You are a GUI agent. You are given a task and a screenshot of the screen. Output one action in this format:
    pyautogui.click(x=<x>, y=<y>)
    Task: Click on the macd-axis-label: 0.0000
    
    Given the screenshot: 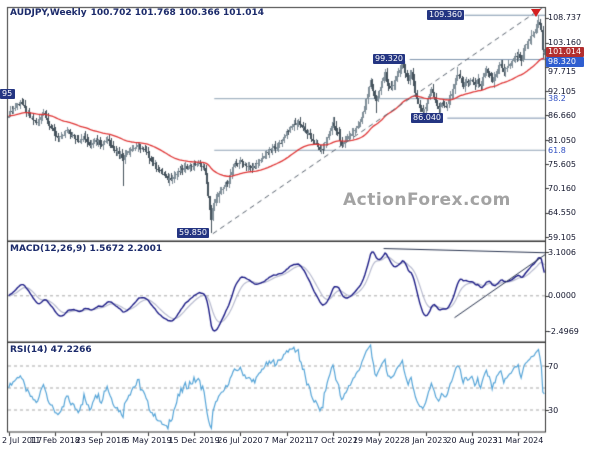 What is the action you would take?
    pyautogui.click(x=562, y=295)
    